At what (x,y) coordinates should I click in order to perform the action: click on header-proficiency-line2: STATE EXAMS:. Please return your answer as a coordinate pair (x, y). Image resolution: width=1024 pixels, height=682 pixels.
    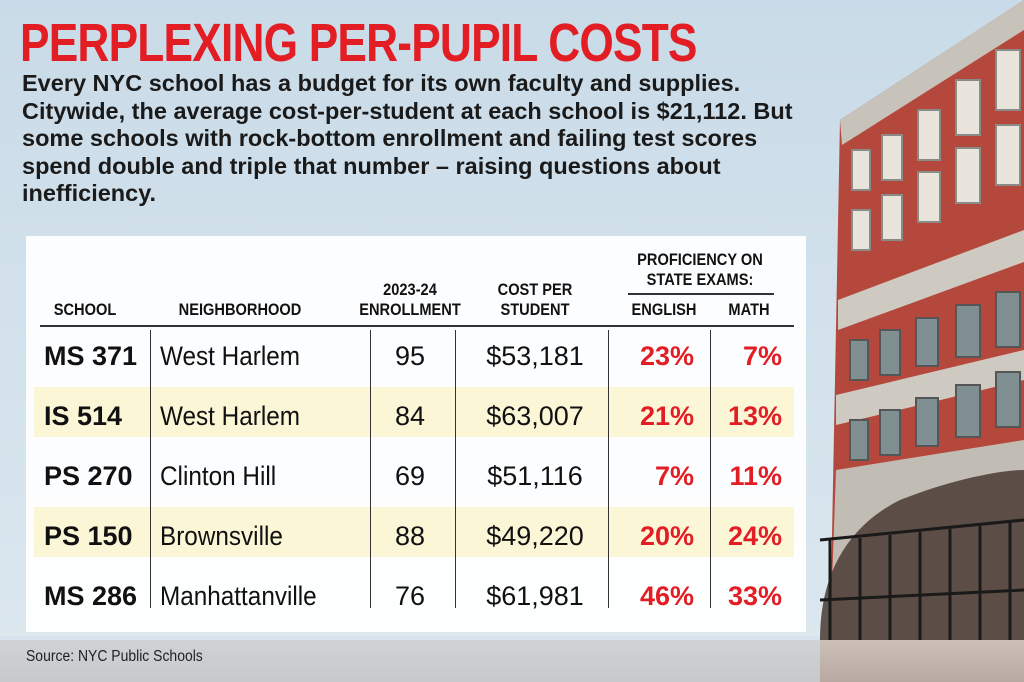
    Looking at the image, I should click on (700, 279).